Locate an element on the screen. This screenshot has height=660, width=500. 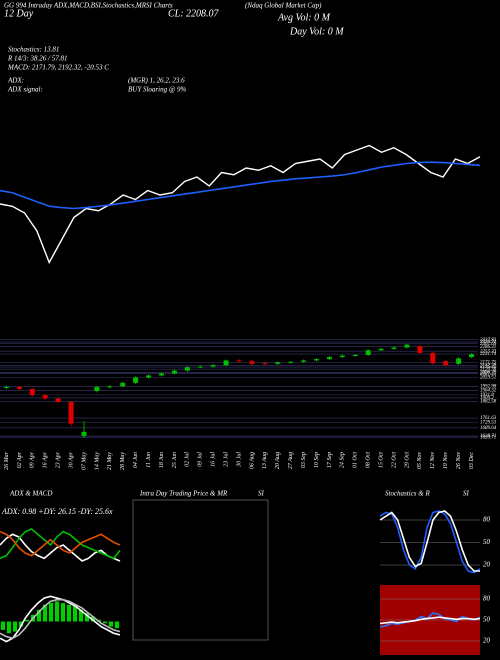
y-tick-label: 2087.45 is located at coordinates (488, 374).